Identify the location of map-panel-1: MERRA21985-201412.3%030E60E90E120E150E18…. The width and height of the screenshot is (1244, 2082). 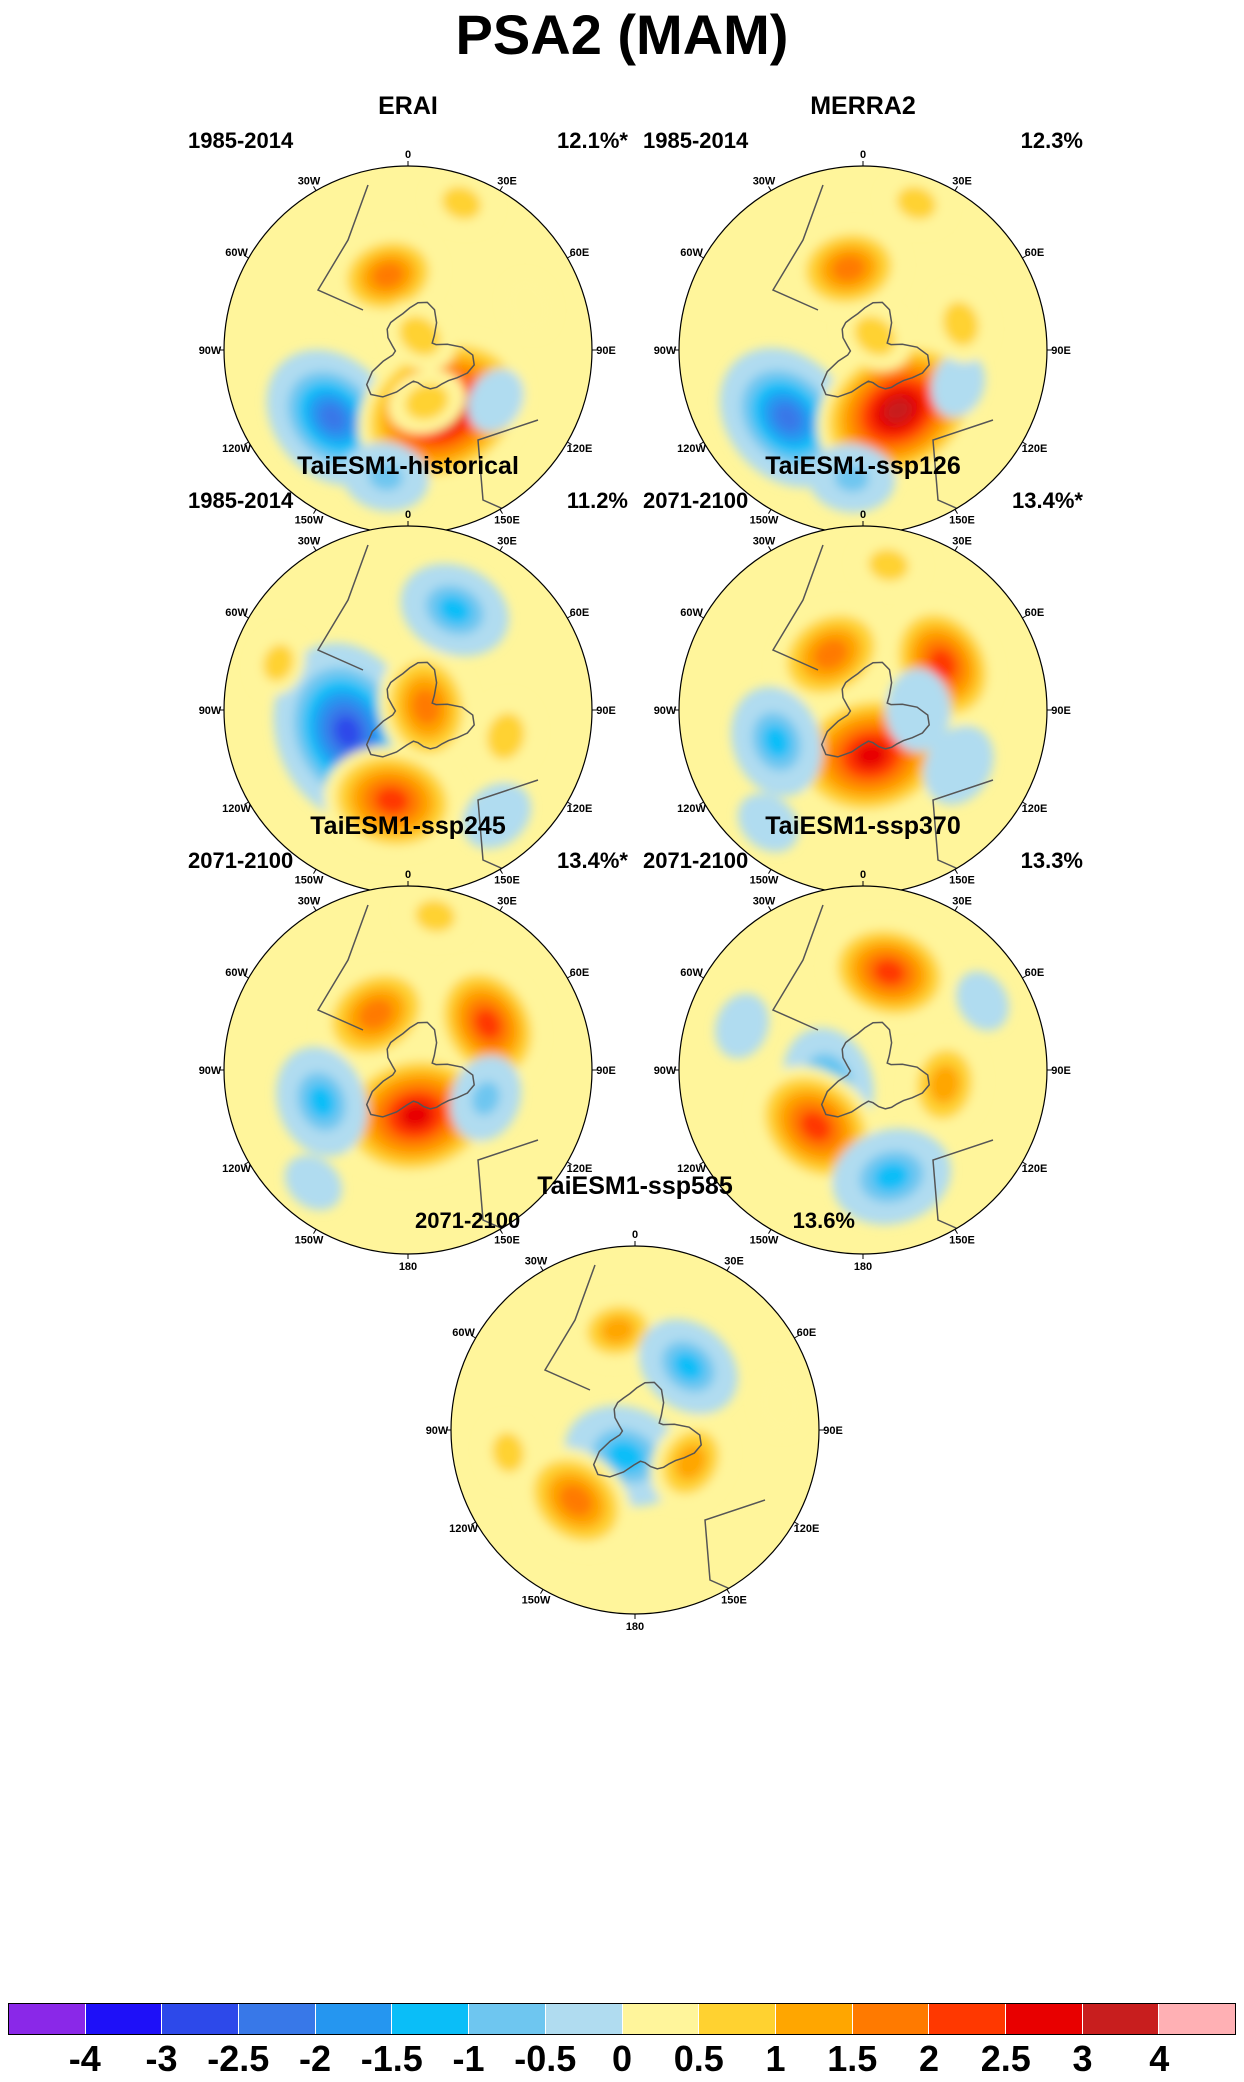
(863, 327).